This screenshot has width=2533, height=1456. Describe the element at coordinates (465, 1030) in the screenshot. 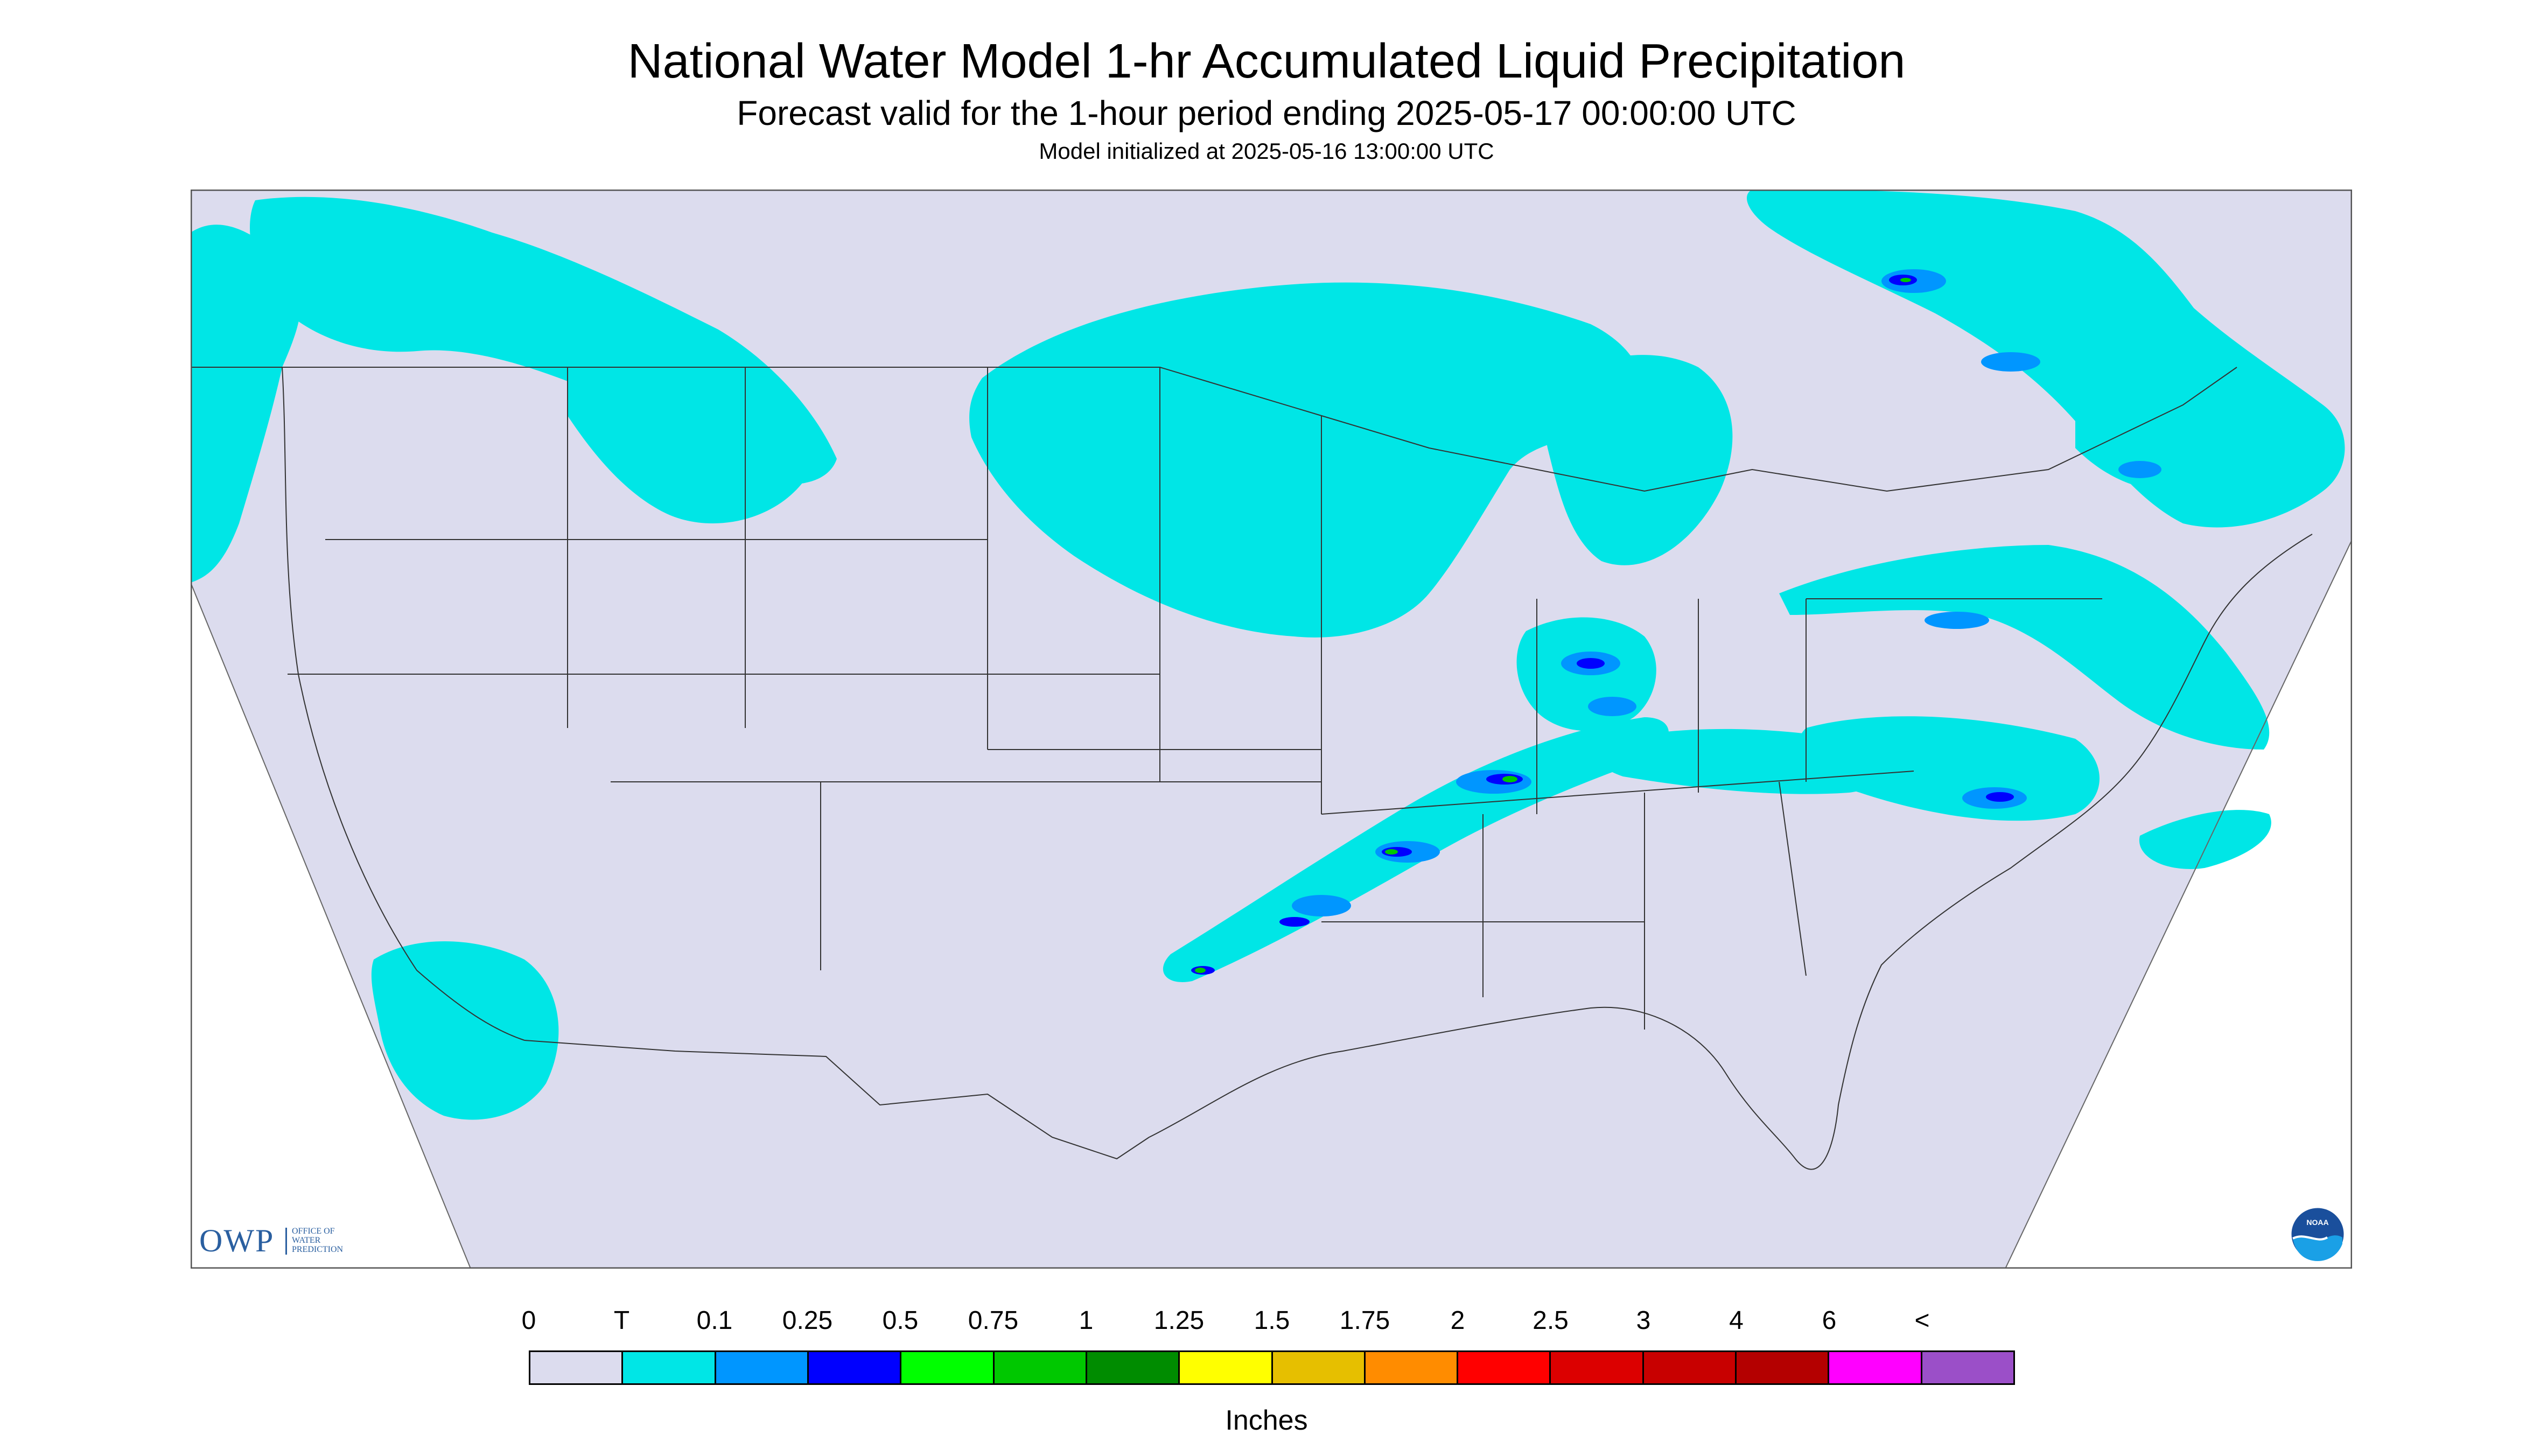

I see `precip-area-california-coast` at that location.